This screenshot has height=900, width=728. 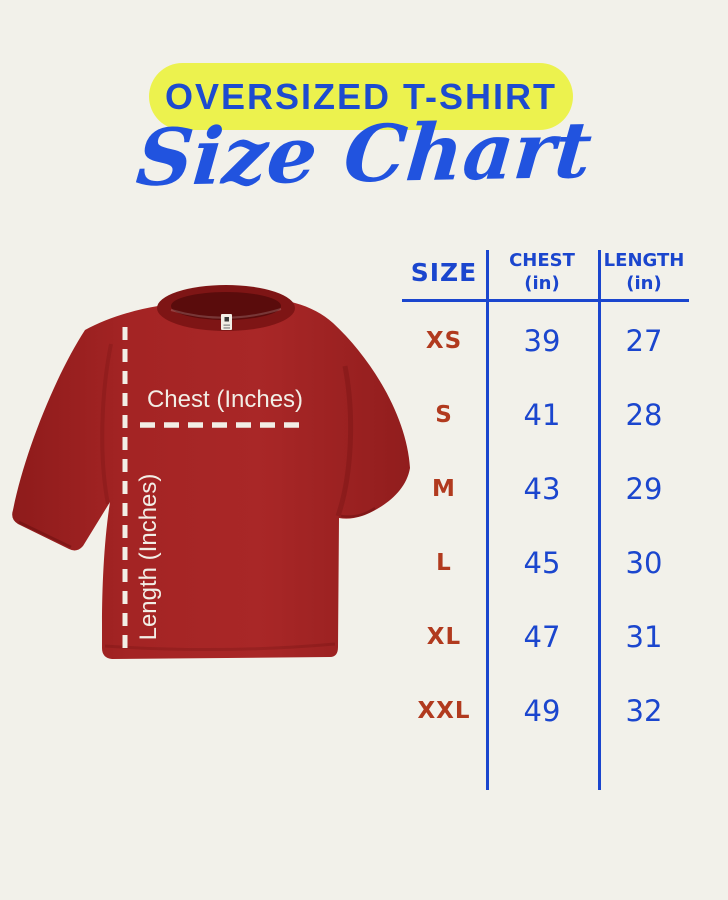 I want to click on chest-value: 41, so click(x=542, y=415).